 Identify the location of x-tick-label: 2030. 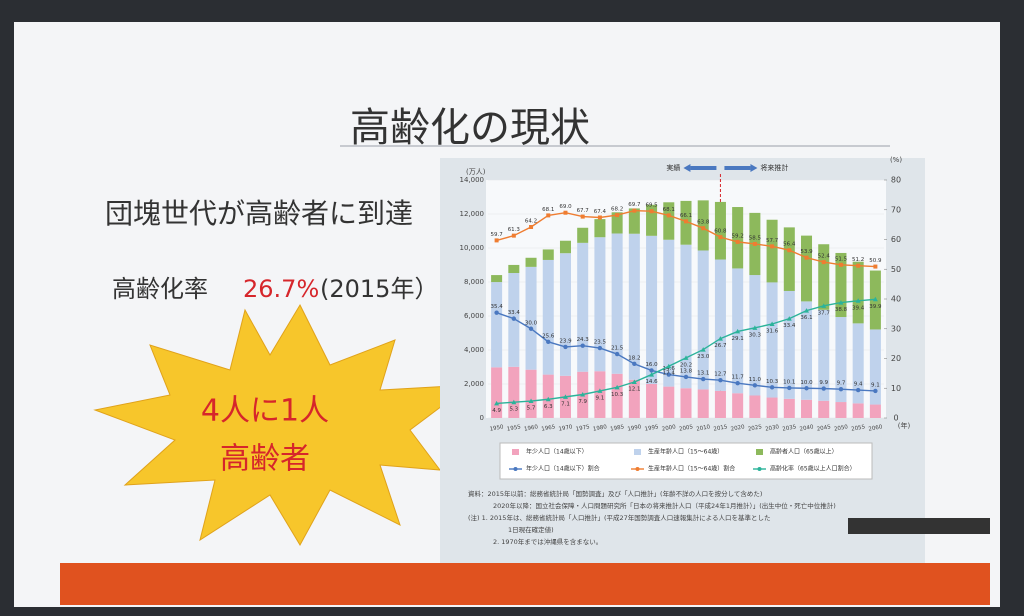
(772, 428).